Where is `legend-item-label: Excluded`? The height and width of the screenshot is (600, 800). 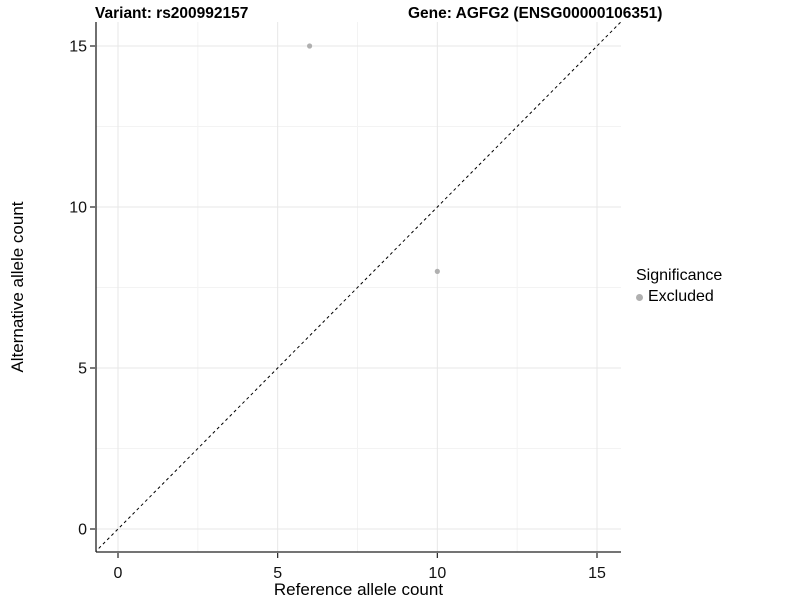 legend-item-label: Excluded is located at coordinates (681, 296).